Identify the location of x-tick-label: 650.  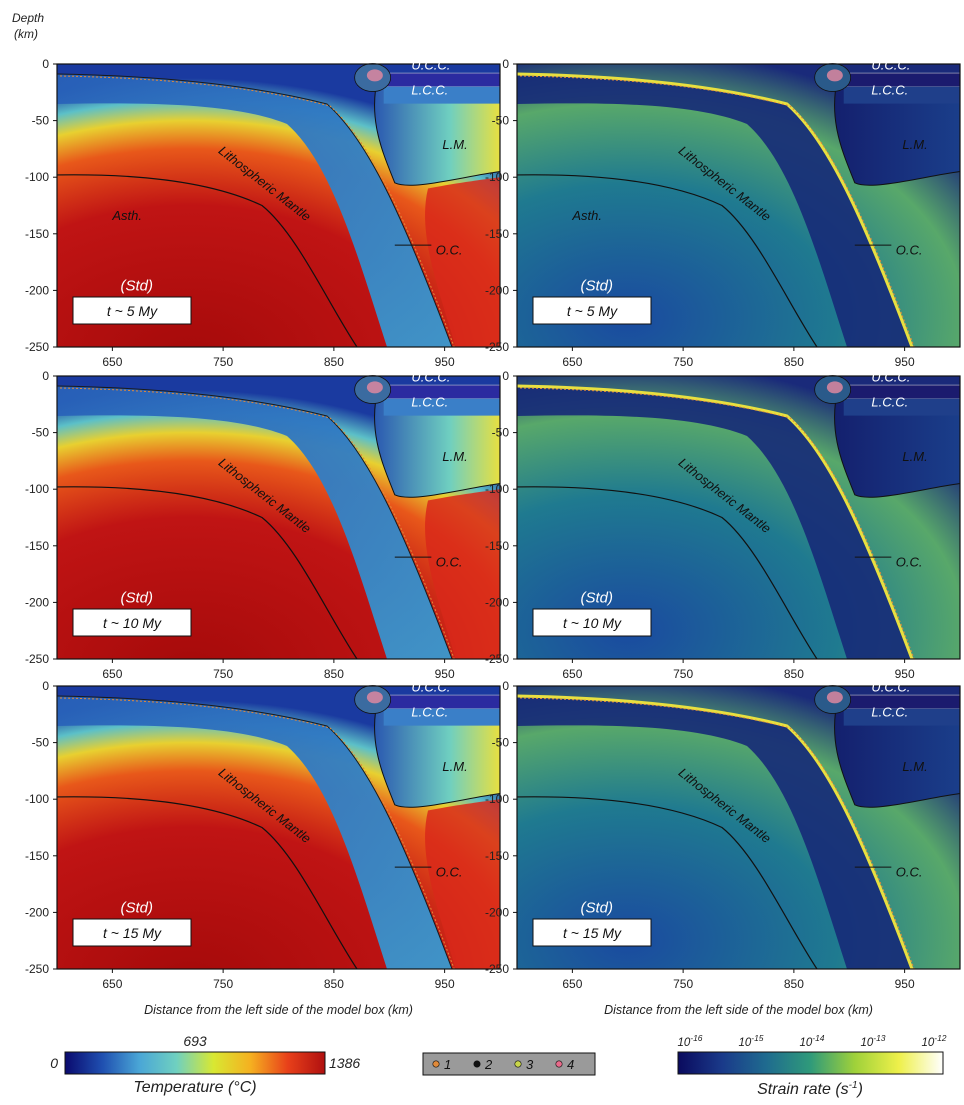
(112, 362).